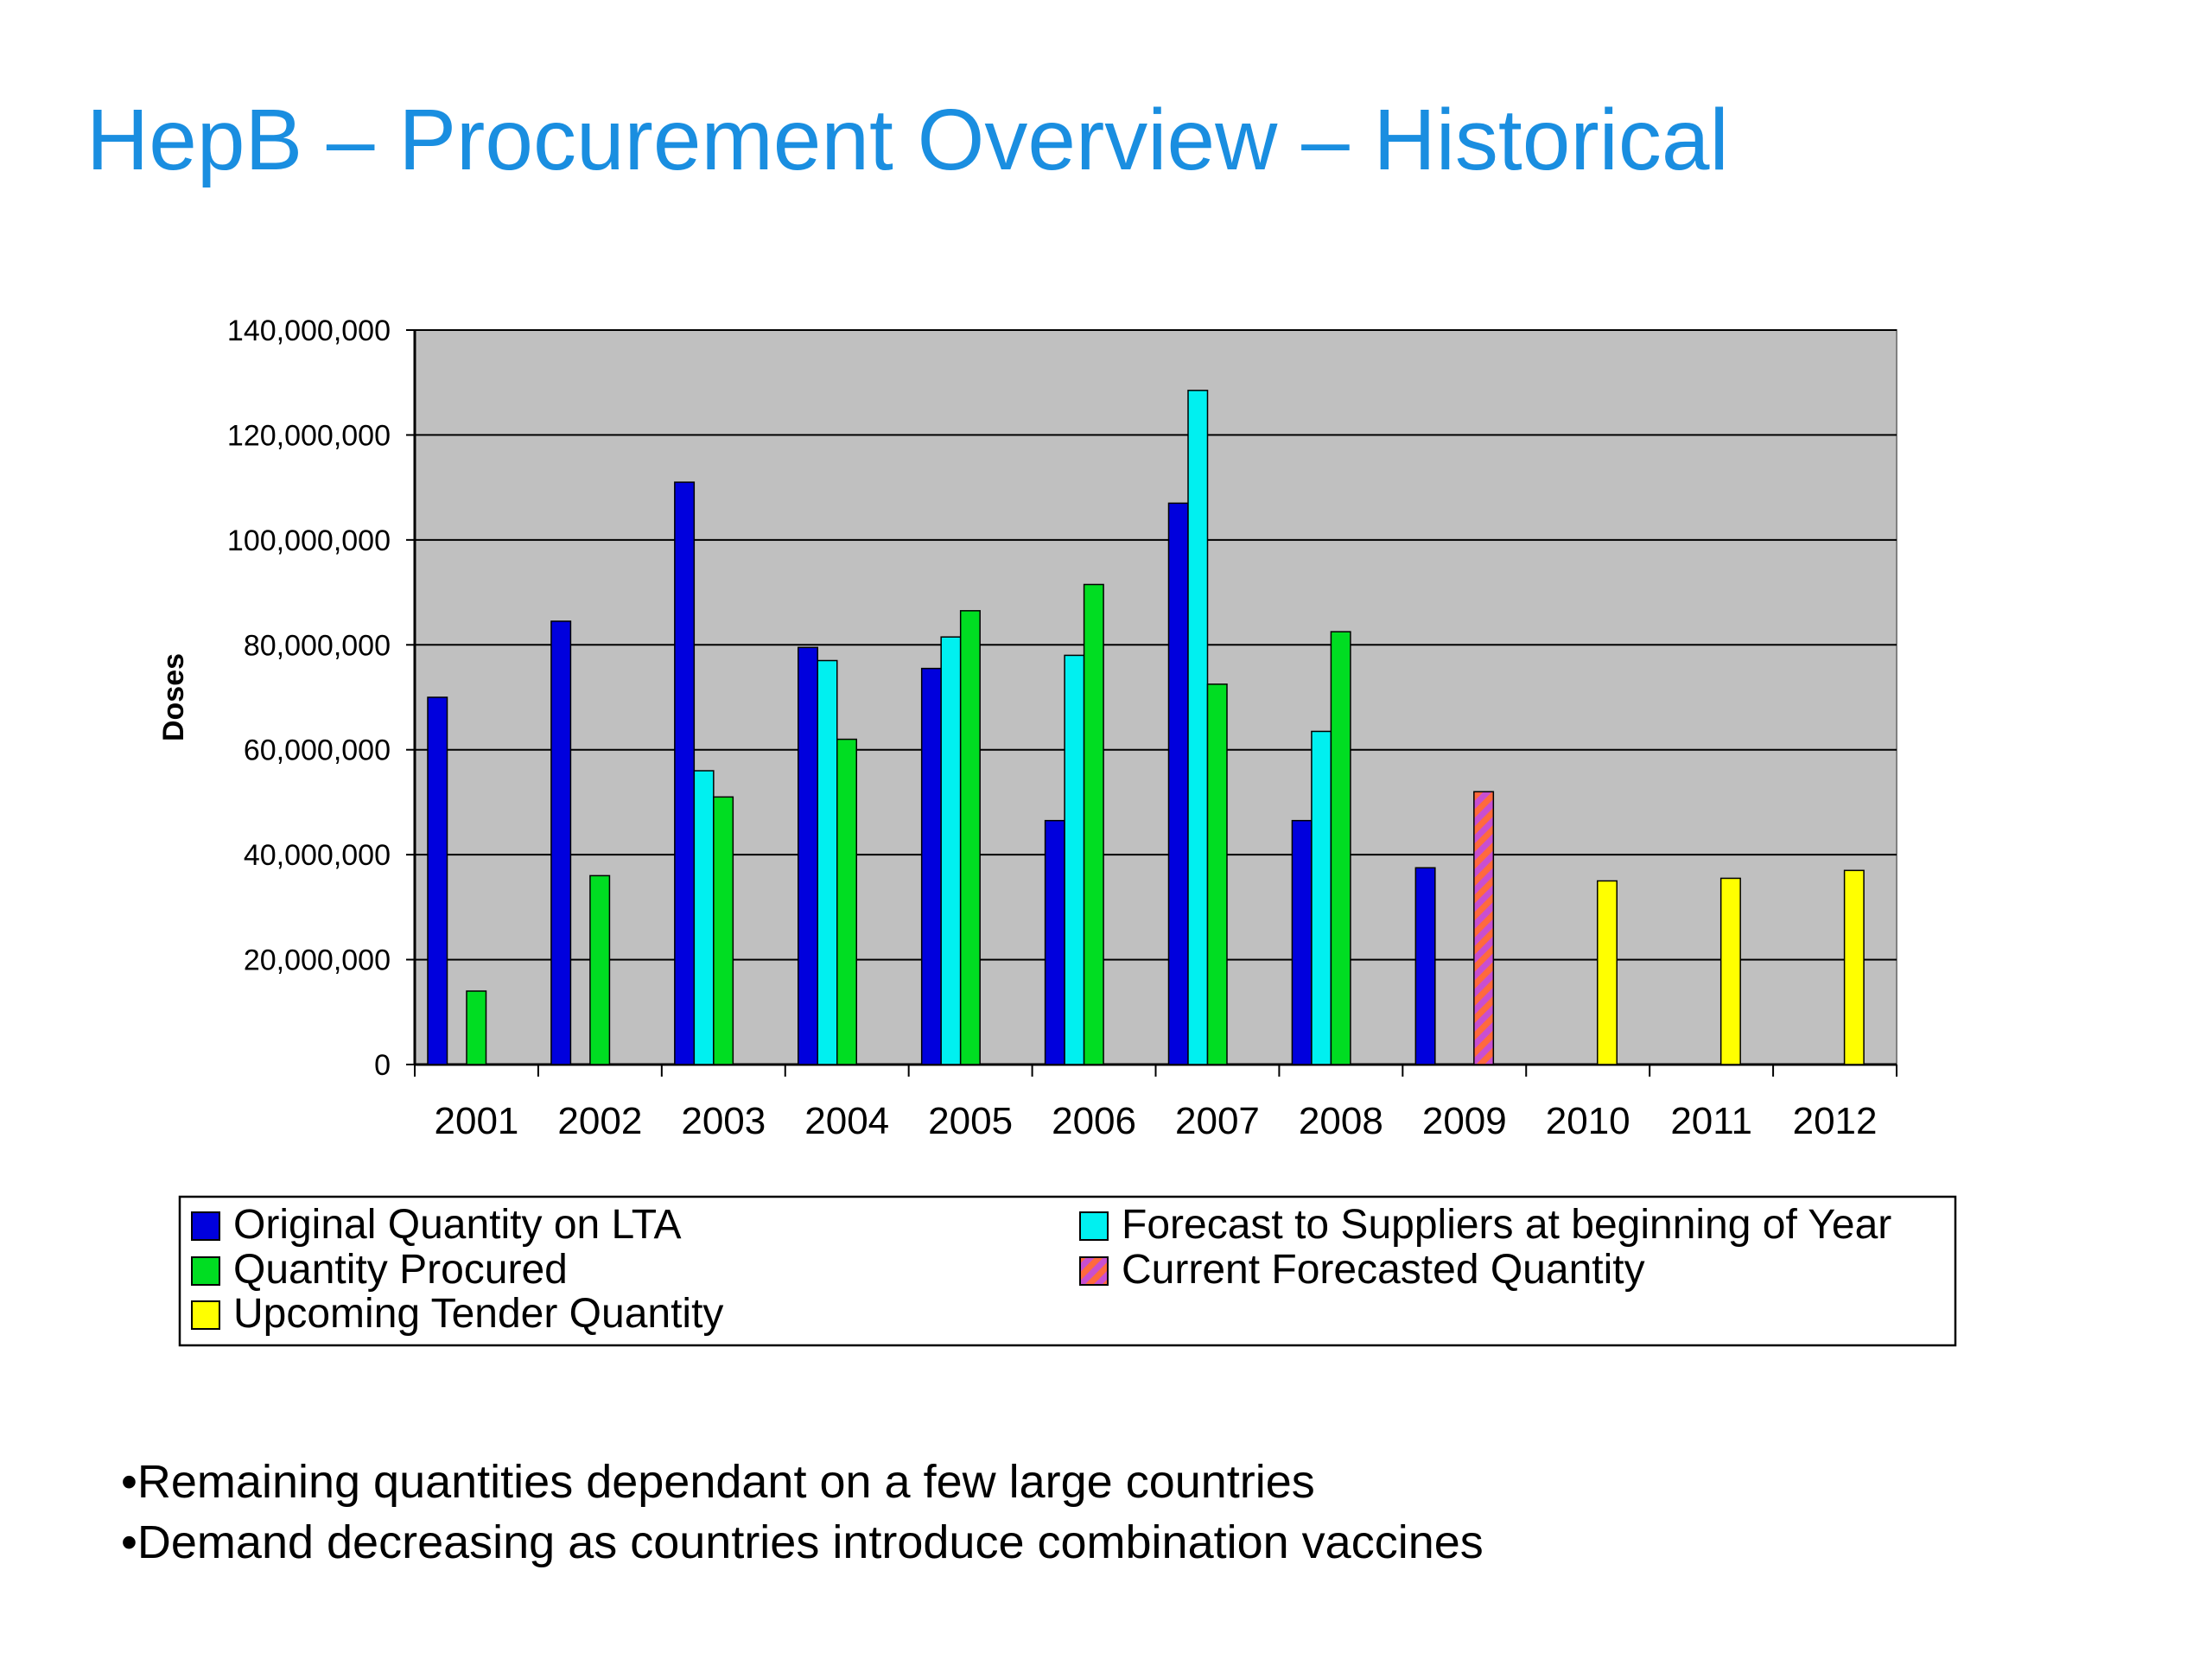 Image resolution: width=2212 pixels, height=1659 pixels. Describe the element at coordinates (1383, 1270) in the screenshot. I see `legend-label: Current Forecasted Quantity` at that location.